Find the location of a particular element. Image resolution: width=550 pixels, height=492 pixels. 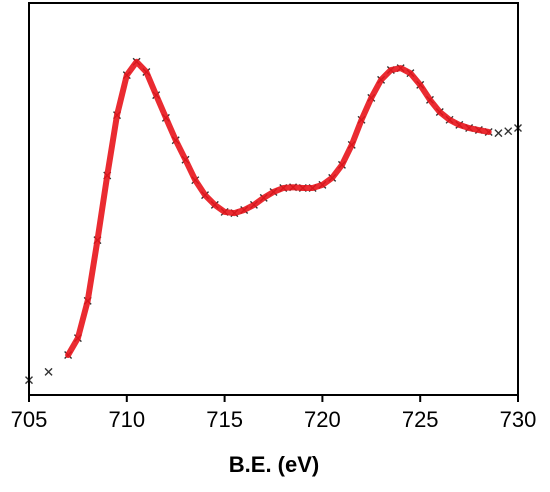

x-tick-label: 710 is located at coordinates (126, 419).